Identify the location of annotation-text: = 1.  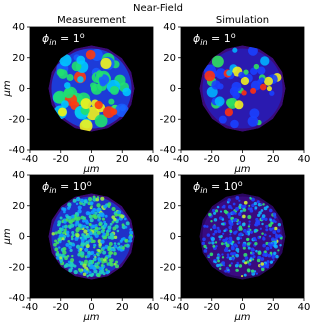
(219, 38).